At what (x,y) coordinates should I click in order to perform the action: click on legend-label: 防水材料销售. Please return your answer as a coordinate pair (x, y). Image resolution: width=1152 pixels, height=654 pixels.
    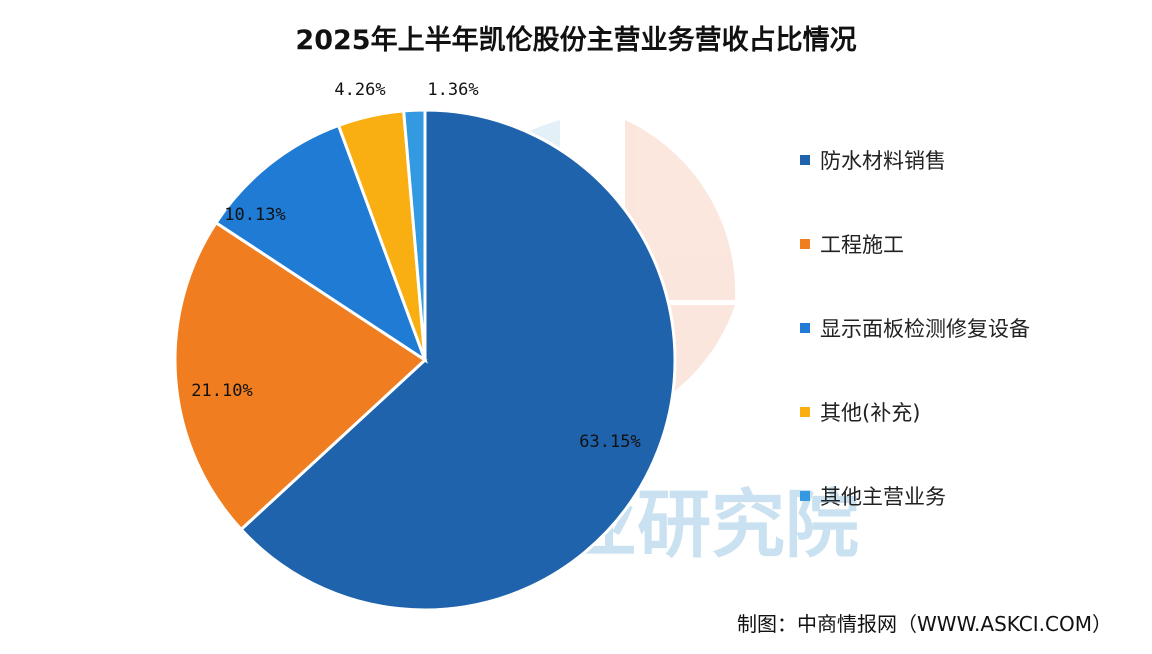
    Looking at the image, I should click on (883, 161).